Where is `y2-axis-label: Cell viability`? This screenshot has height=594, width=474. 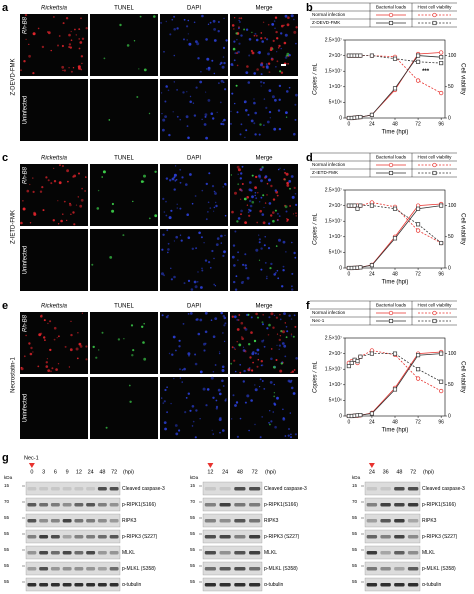
y2-axis-label: Cell viability is located at coordinates (462, 79).